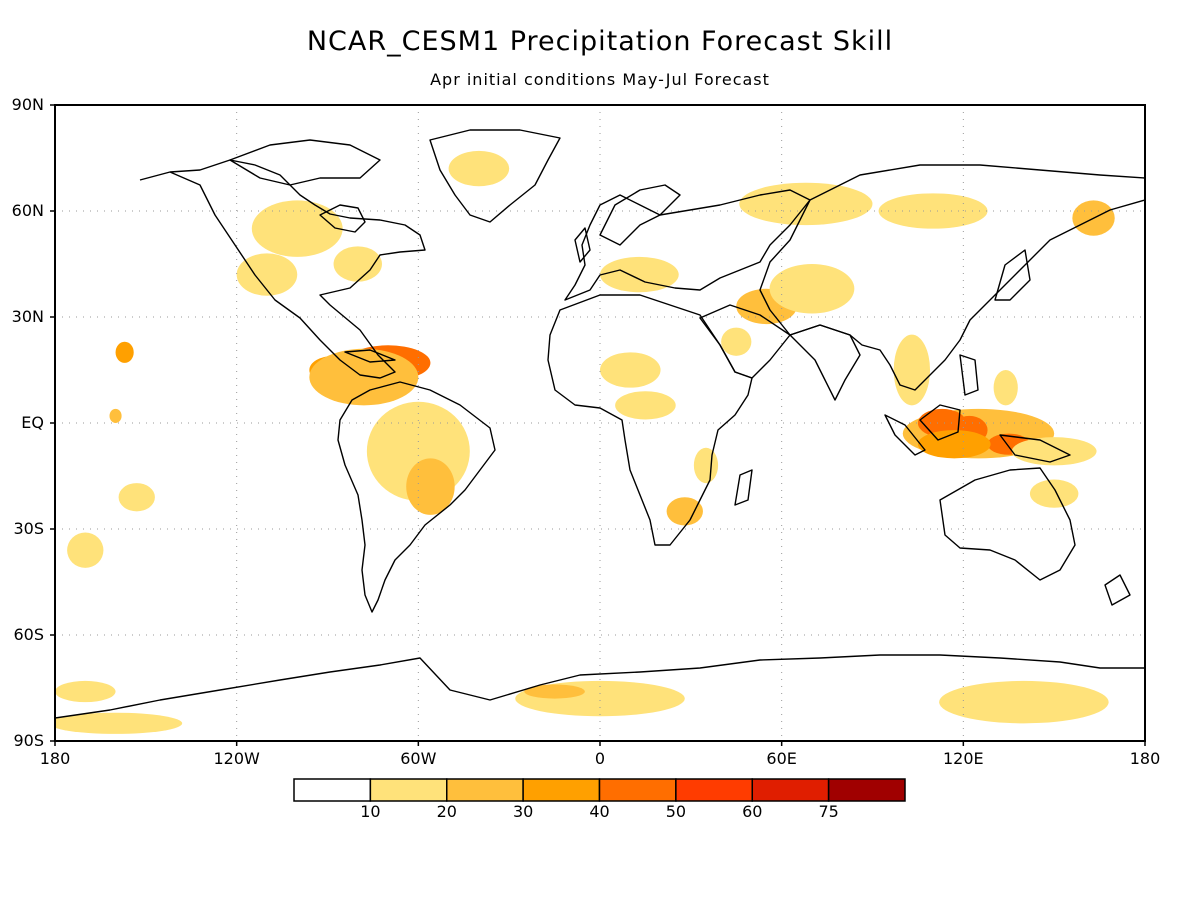 Image resolution: width=1200 pixels, height=900 pixels. I want to click on coastline-greenland, so click(495, 176).